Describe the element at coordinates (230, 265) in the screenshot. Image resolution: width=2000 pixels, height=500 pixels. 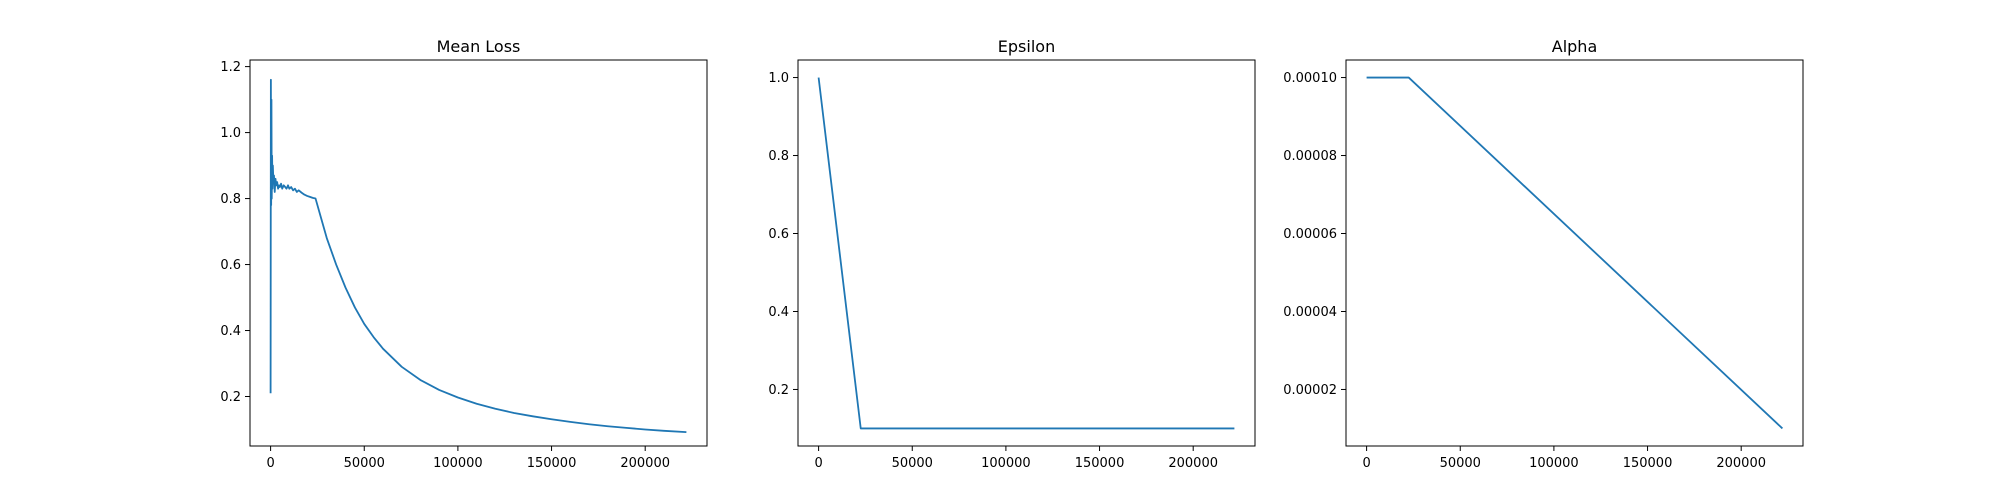
I see `y-tick-label-mean-loss-2: 0.6` at that location.